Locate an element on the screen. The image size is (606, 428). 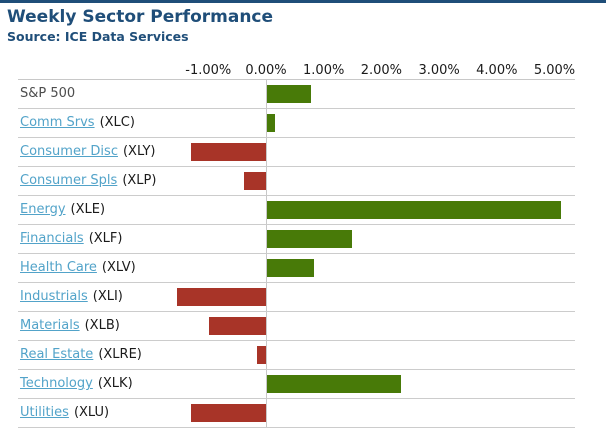
sector-ticker: (XLF) is located at coordinates (105, 238).